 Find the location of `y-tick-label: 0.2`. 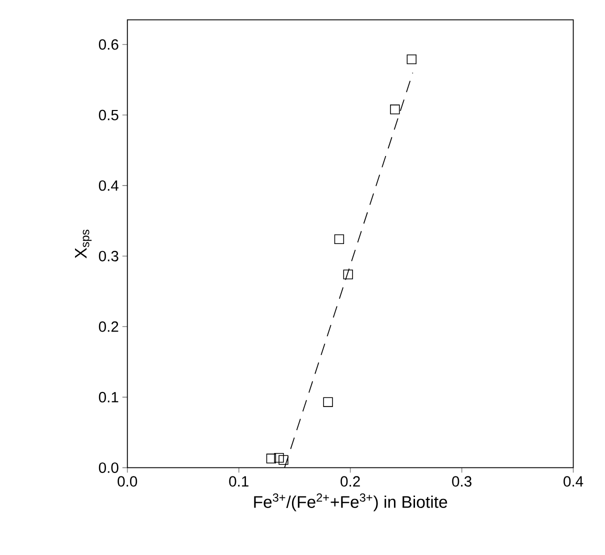

y-tick-label: 0.2 is located at coordinates (108, 326).